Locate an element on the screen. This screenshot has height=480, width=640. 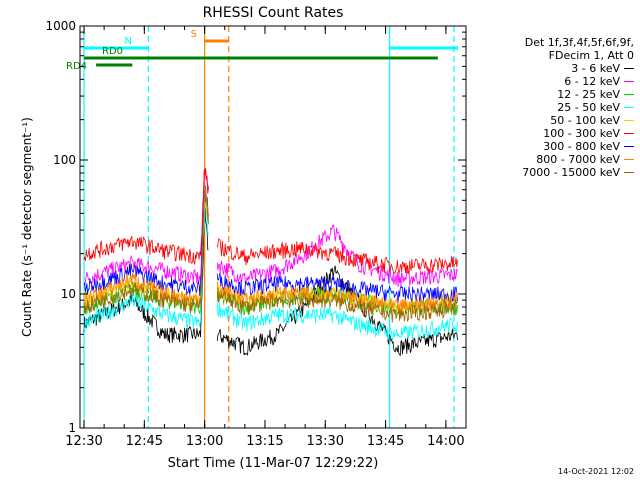
x-tick-label: 13:15 is located at coordinates (264, 441).